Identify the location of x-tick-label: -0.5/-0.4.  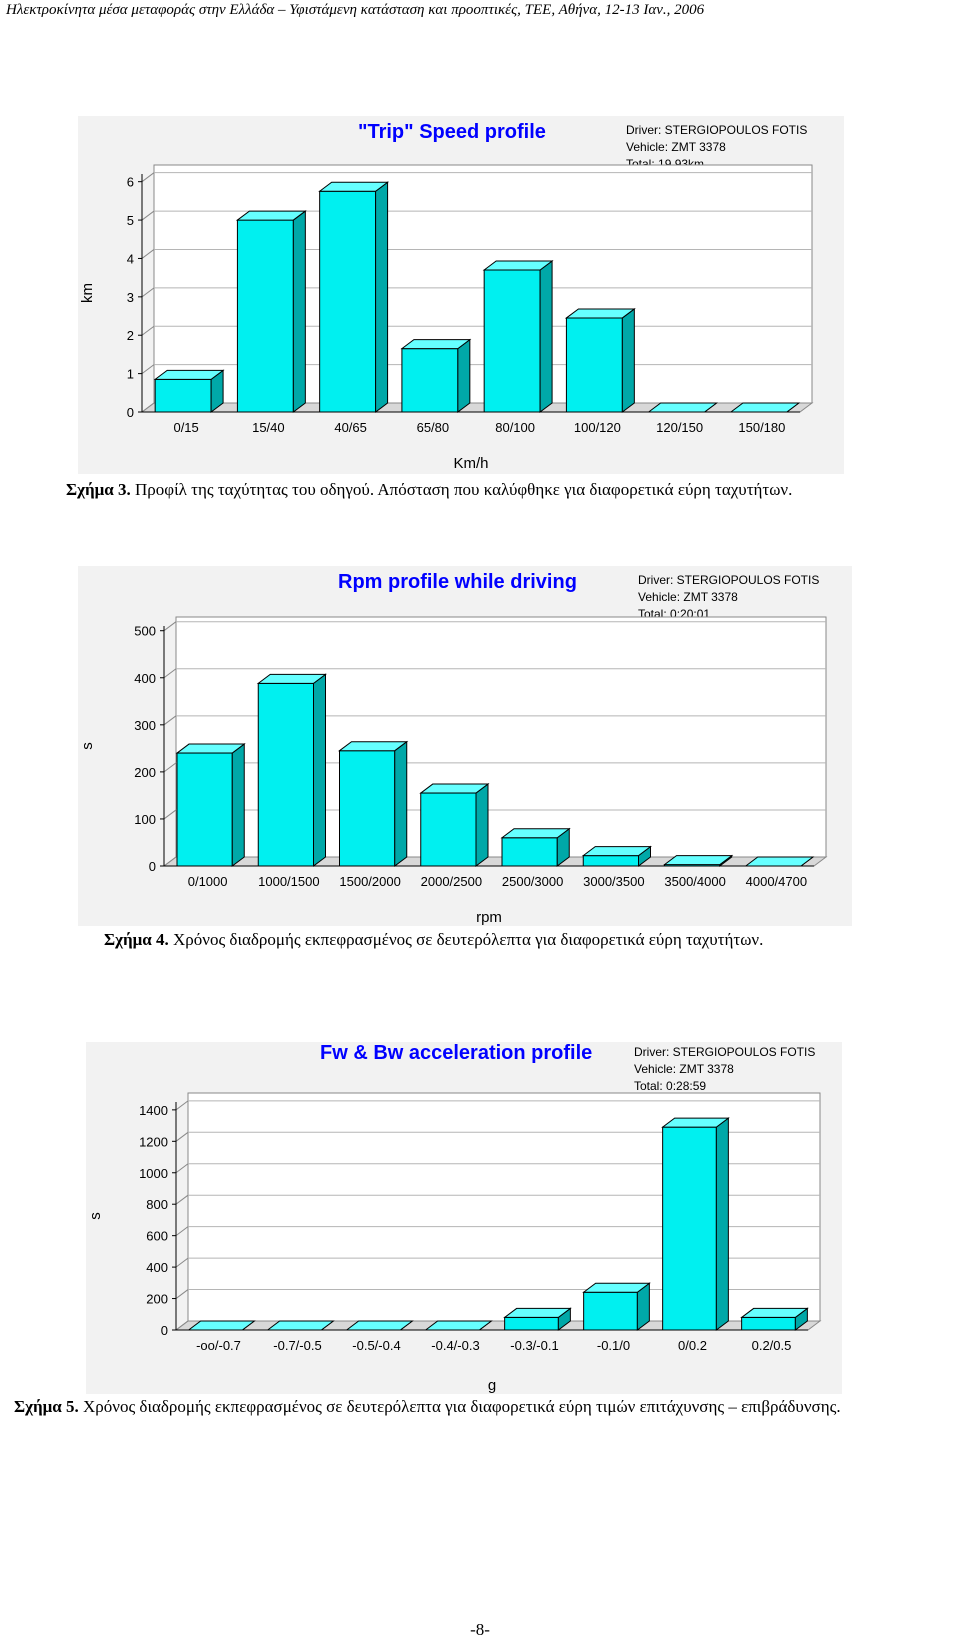
(376, 1345).